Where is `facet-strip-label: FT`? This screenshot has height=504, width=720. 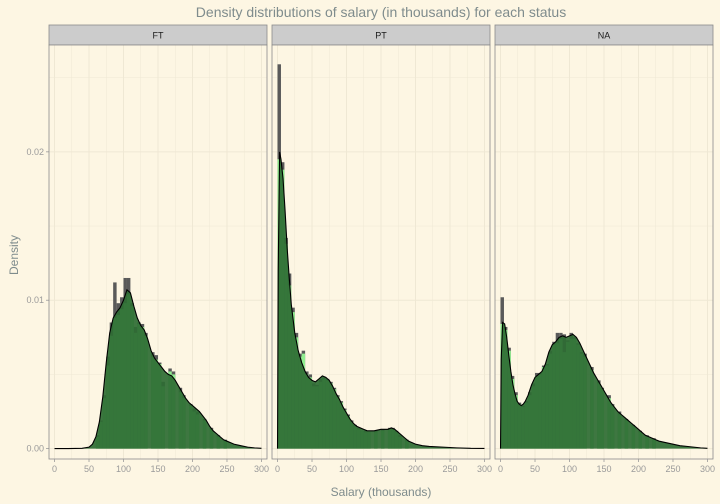
facet-strip-label: FT is located at coordinates (158, 36).